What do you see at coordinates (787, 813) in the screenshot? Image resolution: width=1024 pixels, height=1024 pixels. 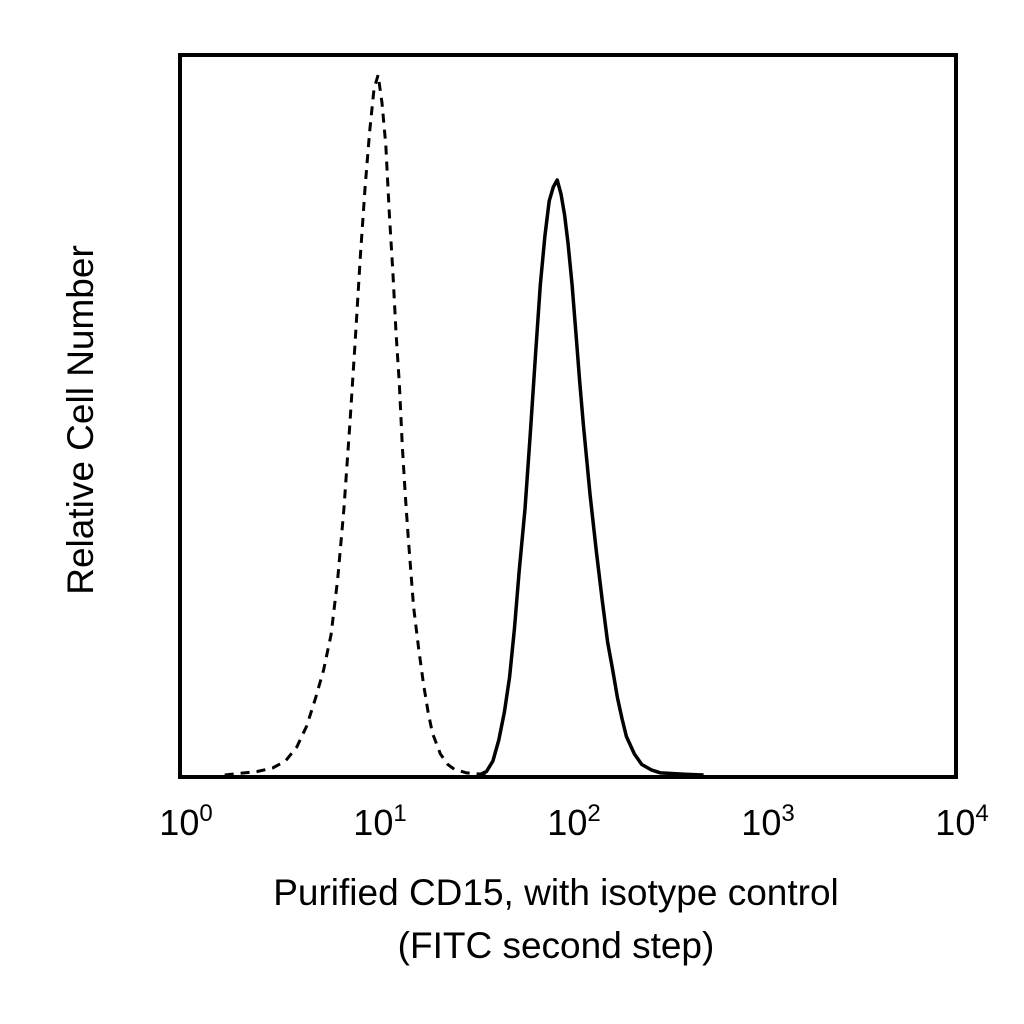 I see `x-tick-exponent: 3` at bounding box center [787, 813].